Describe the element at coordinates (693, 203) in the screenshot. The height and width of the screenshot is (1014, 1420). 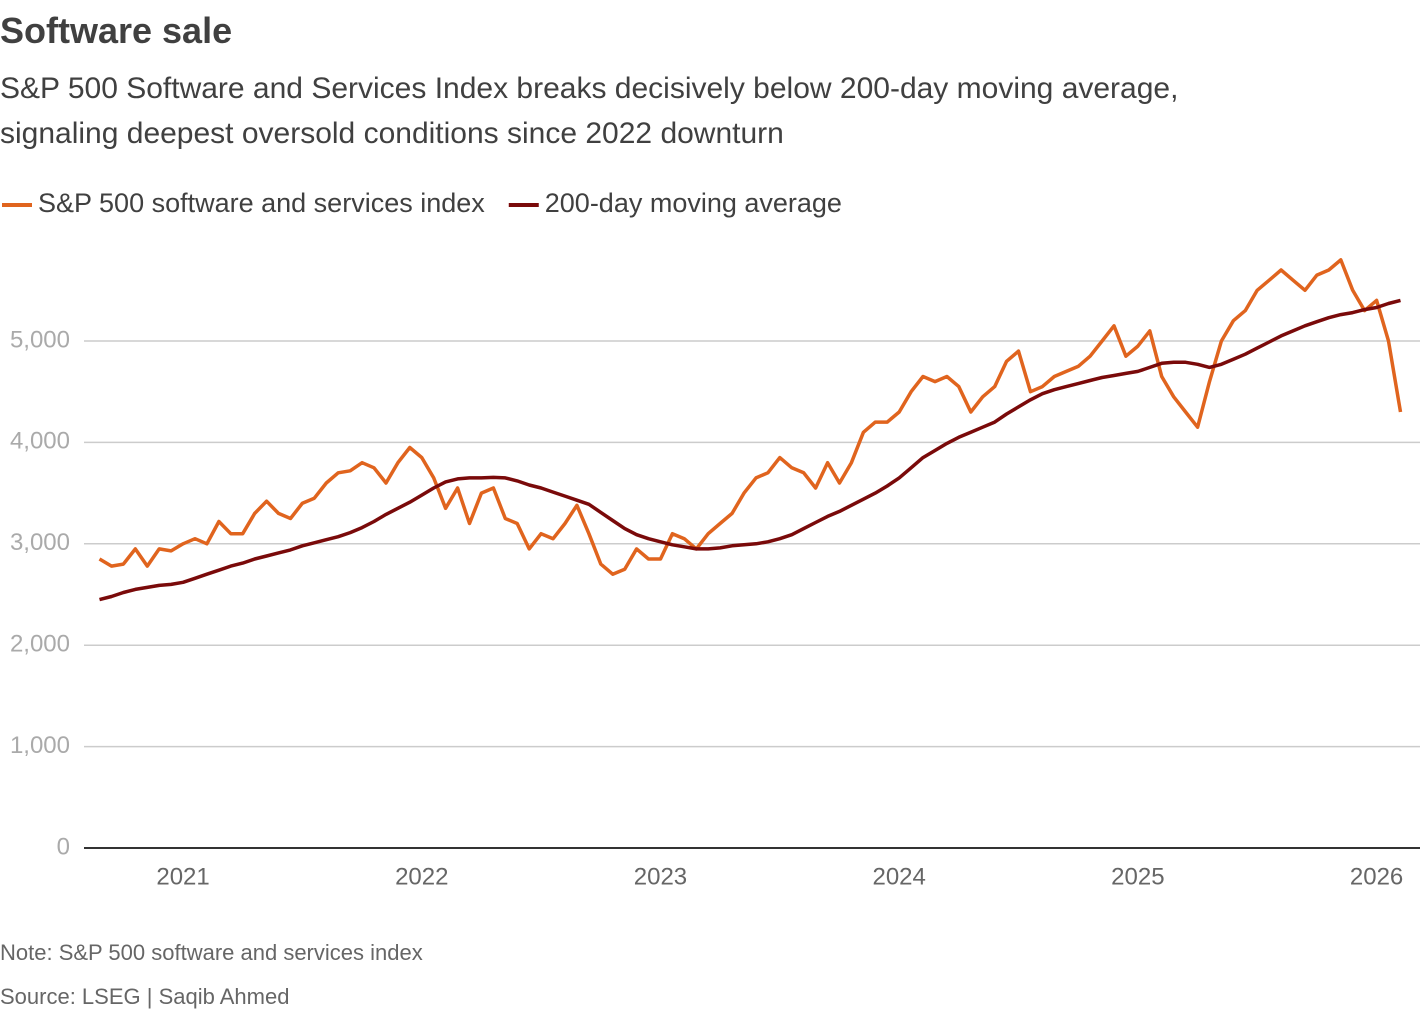
I see `legend-label: 200-day moving average` at that location.